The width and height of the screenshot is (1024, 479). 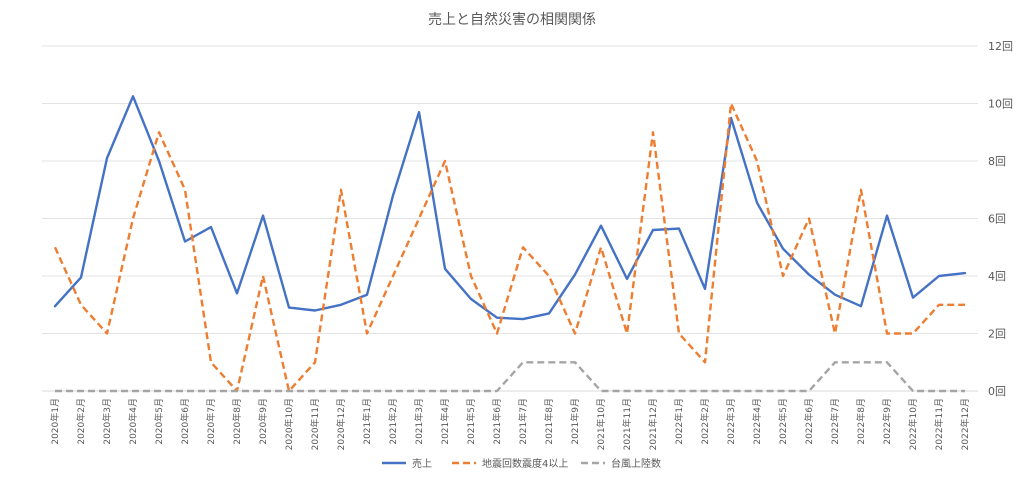 I want to click on x-tick-label: 2021年10月, so click(x=601, y=424).